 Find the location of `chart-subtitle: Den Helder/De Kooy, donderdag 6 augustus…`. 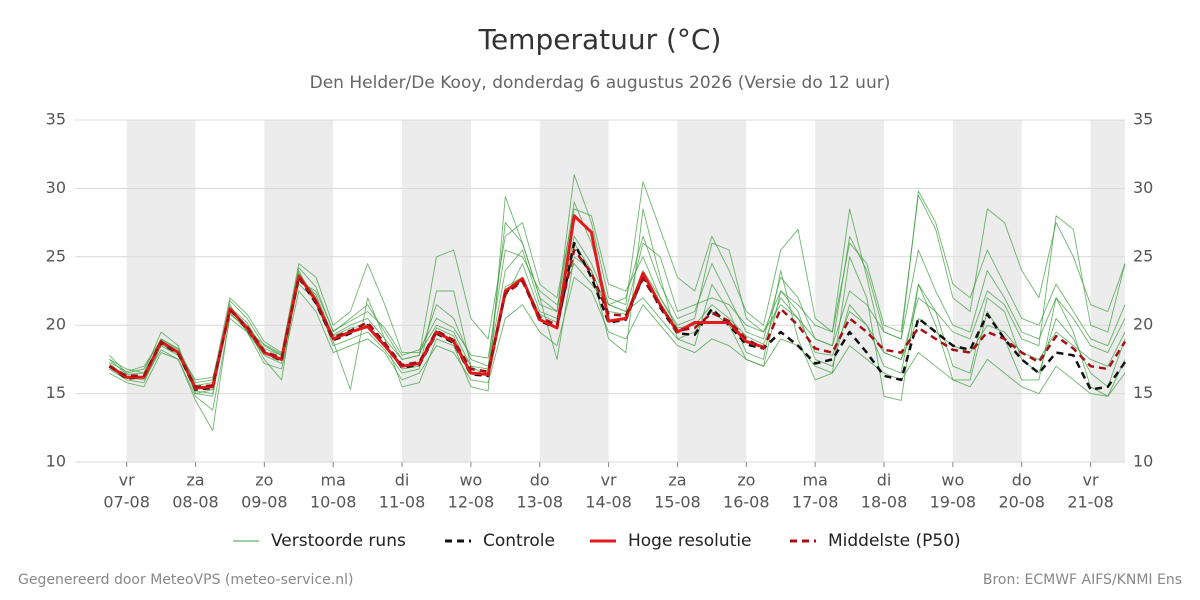

chart-subtitle: Den Helder/De Kooy, donderdag 6 augustus… is located at coordinates (600, 83).